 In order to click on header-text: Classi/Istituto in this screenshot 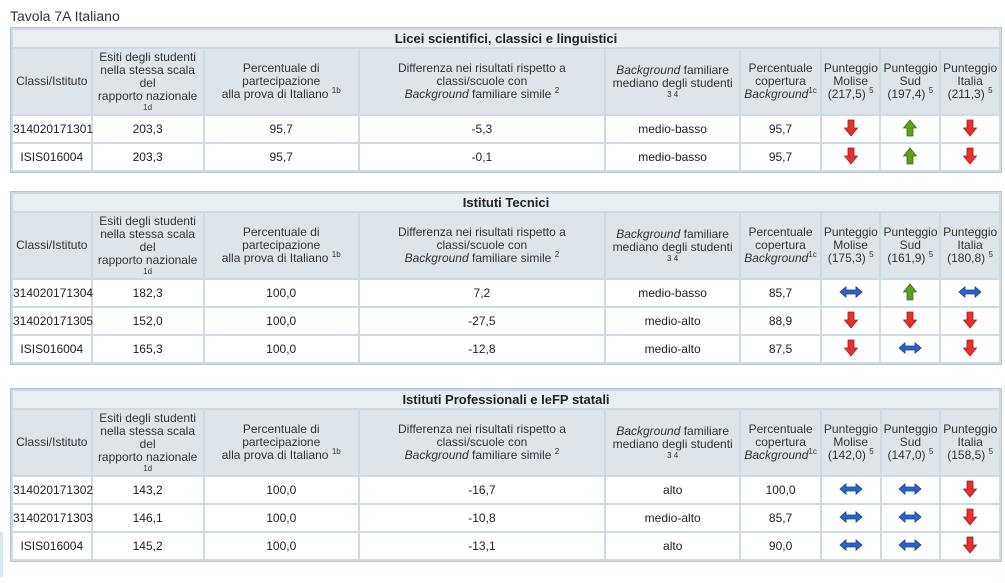, I will do `click(52, 245)`.